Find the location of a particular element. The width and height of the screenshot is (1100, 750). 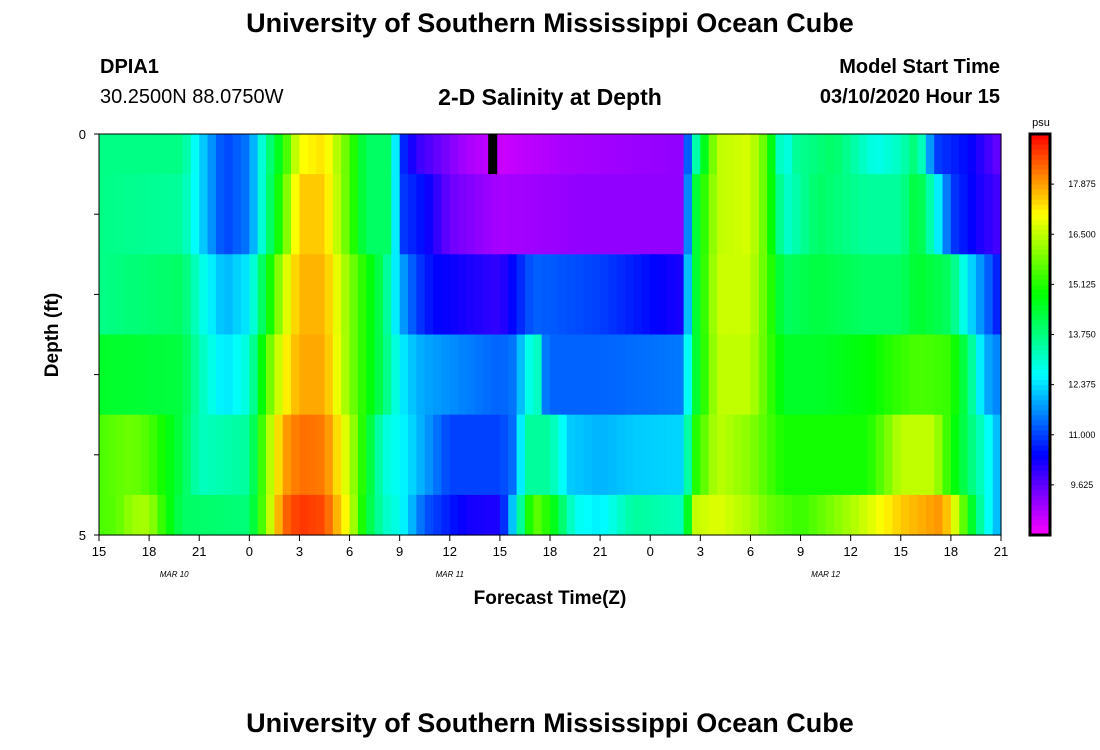

model-start-label: Model Start Time is located at coordinates (919, 67).